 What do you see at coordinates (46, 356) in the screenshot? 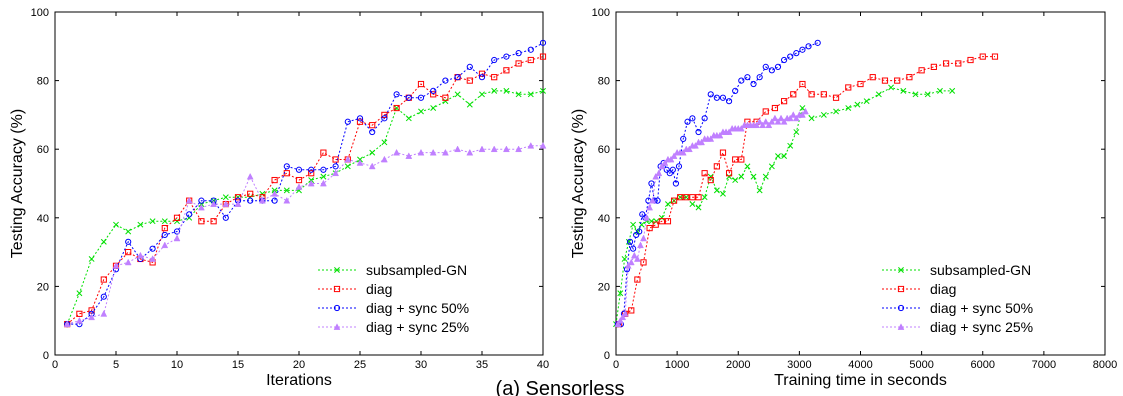
I see `y-tick-label: 0` at bounding box center [46, 356].